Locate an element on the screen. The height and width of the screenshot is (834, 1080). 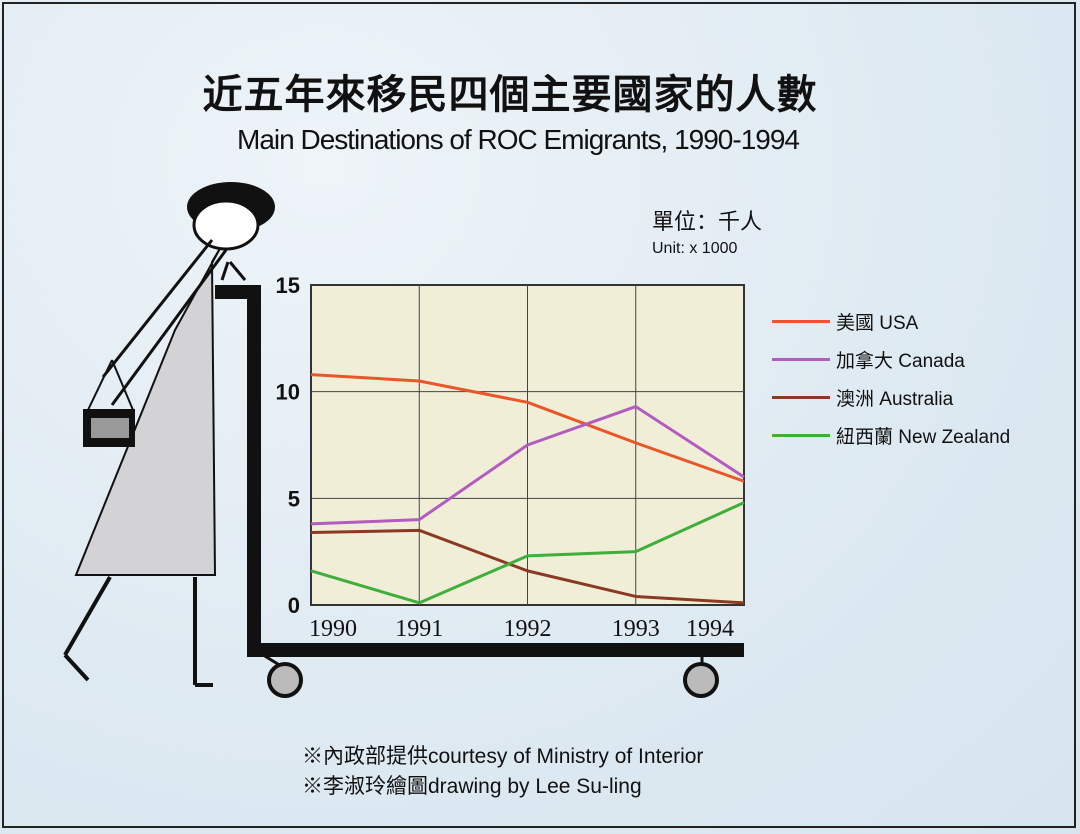
x-axis-ticks: 1990 1991 1992 1993 1994 is located at coordinates (521, 629).